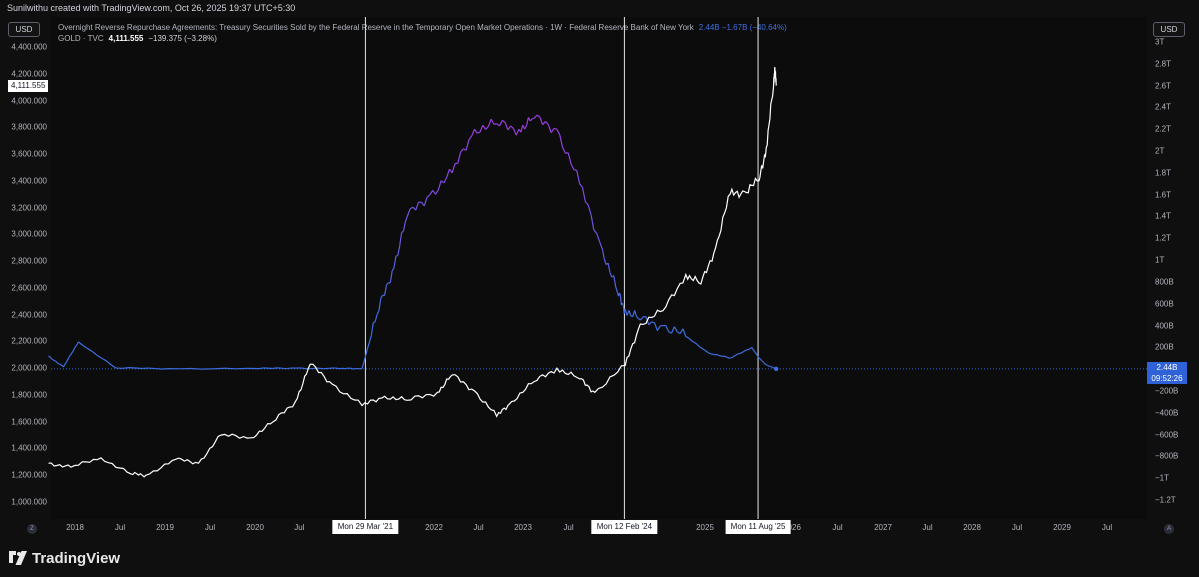 The height and width of the screenshot is (577, 1199). What do you see at coordinates (1169, 29) in the screenshot?
I see `right-axis-unit: USD` at bounding box center [1169, 29].